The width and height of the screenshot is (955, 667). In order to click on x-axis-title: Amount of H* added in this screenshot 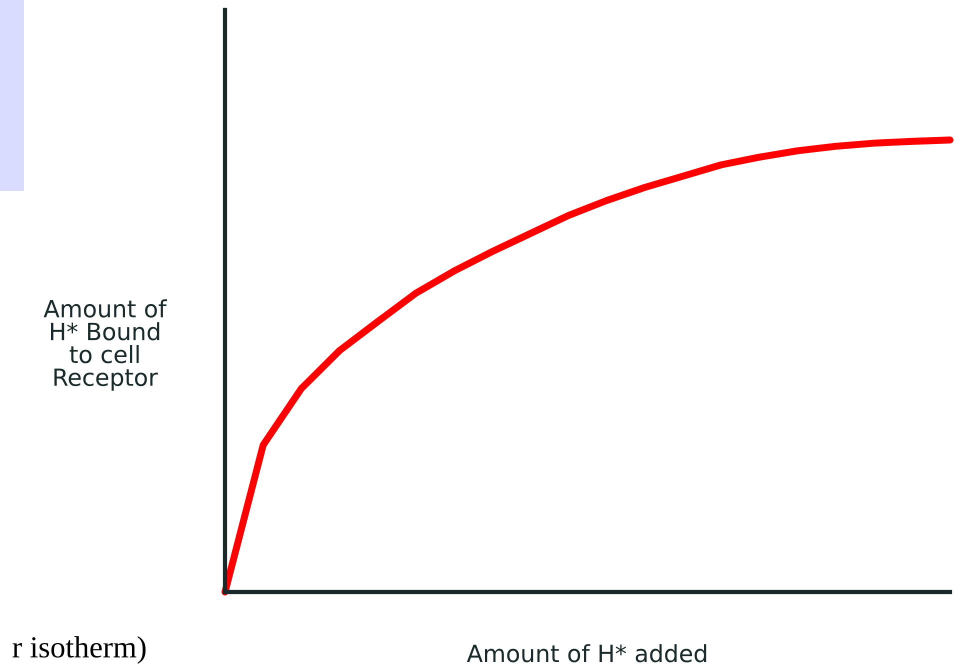, I will do `click(586, 653)`.